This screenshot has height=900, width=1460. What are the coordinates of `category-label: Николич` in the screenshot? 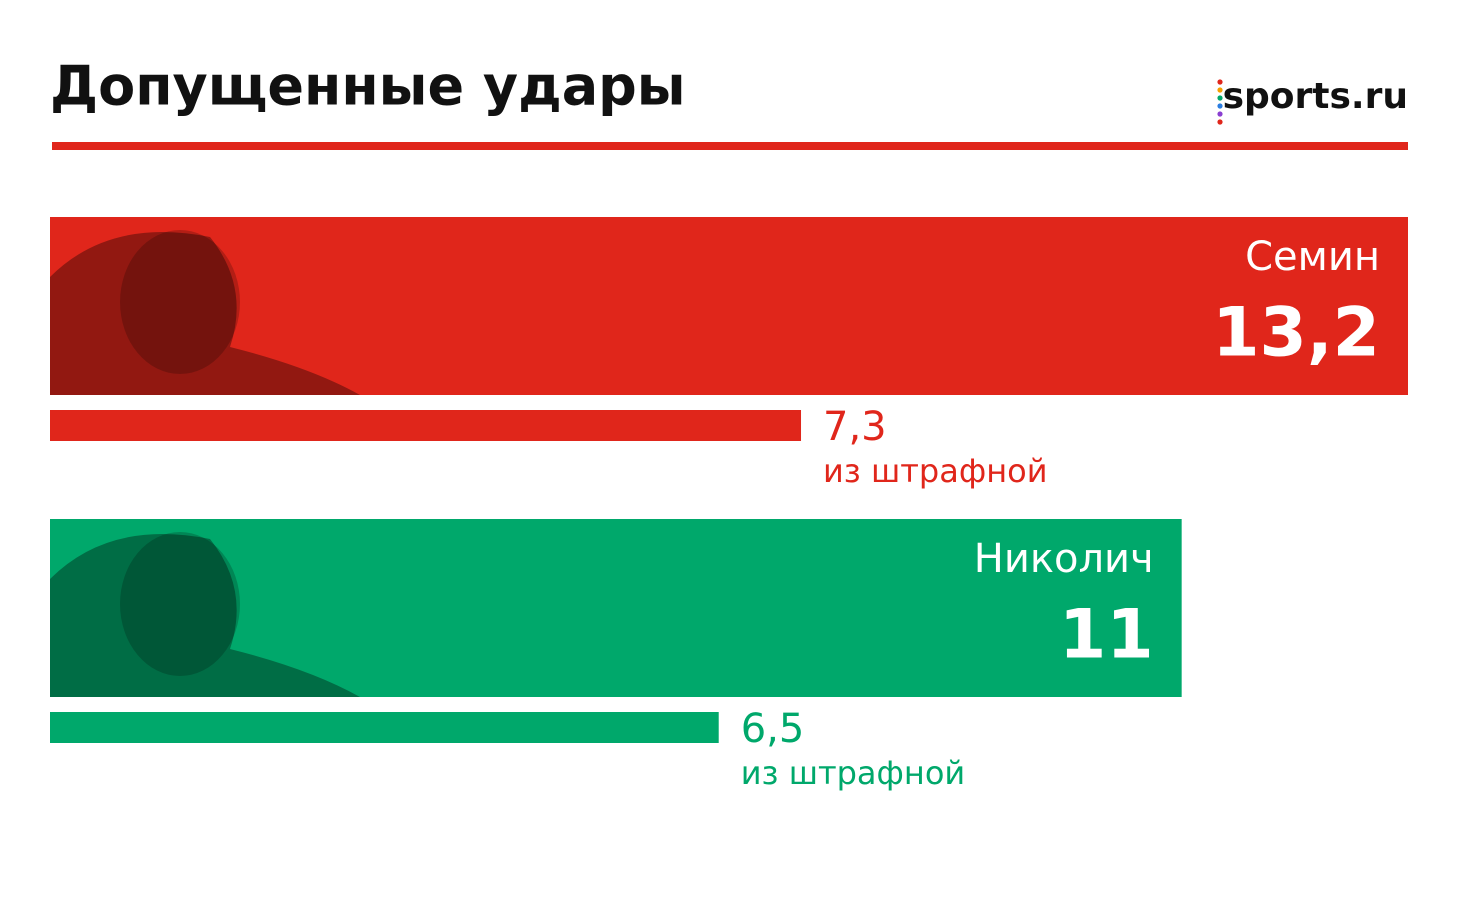 It's located at (1064, 559).